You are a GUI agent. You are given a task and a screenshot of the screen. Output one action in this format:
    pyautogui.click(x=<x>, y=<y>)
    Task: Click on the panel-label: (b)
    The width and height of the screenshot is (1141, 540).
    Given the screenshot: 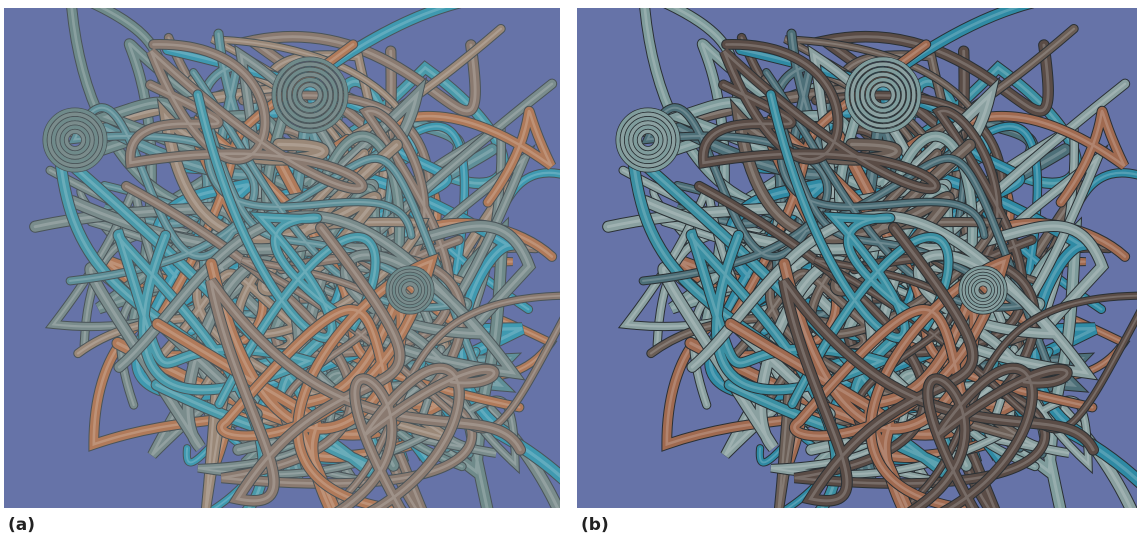 What is the action you would take?
    pyautogui.click(x=595, y=525)
    